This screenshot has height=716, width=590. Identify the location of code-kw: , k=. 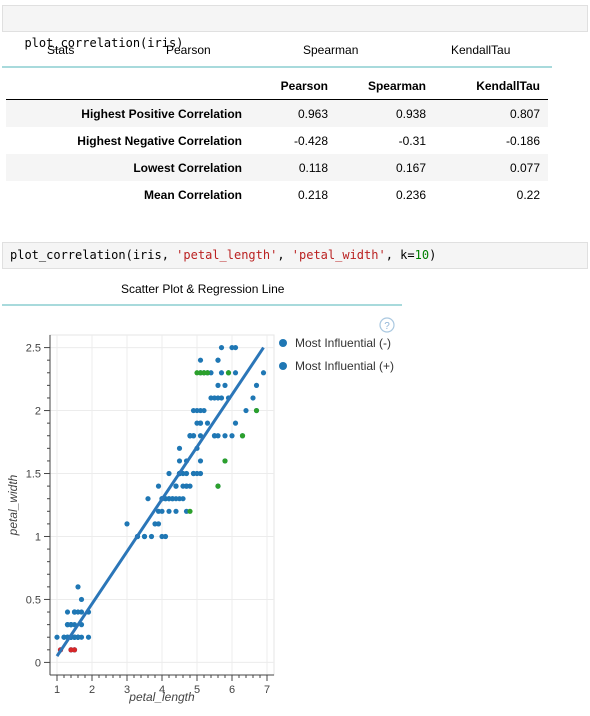
(400, 255).